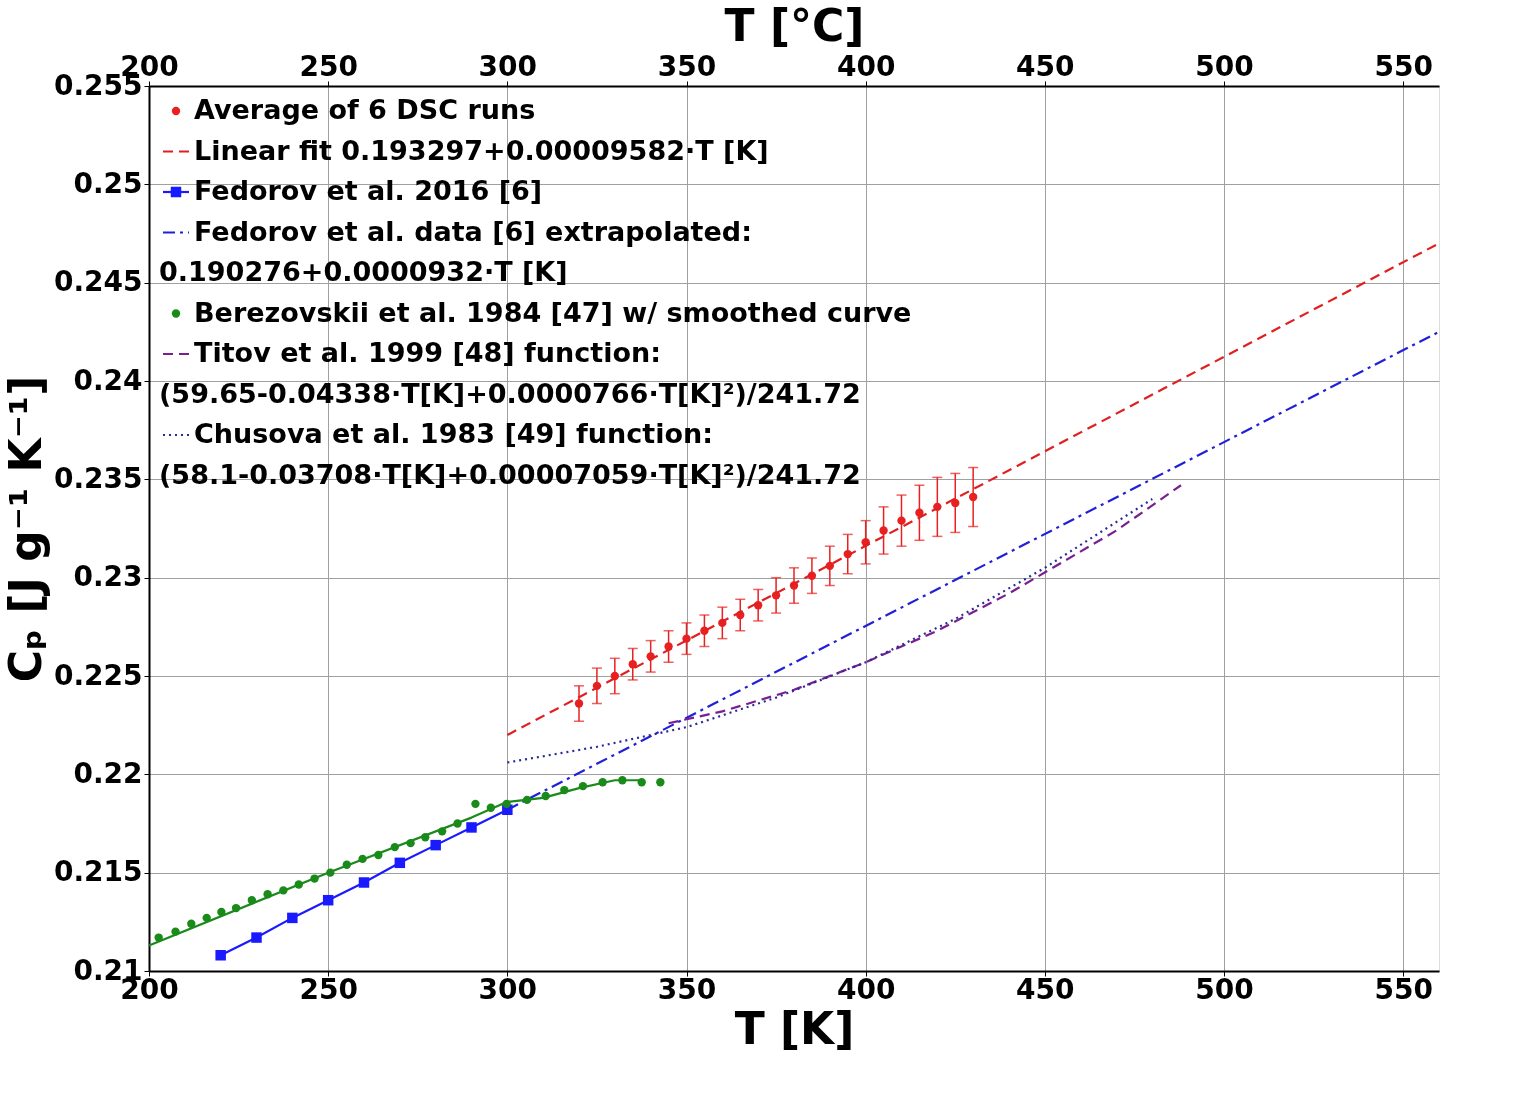 The width and height of the screenshot is (1514, 1106). What do you see at coordinates (98, 675) in the screenshot?
I see `y-tick-label: 0.225` at bounding box center [98, 675].